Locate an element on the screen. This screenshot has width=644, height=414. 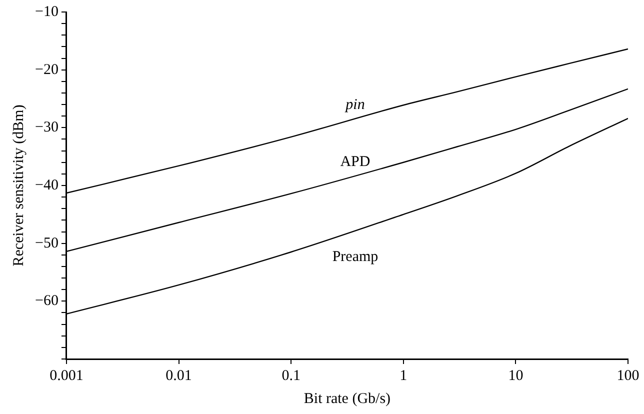
y-tick-label: −50 is located at coordinates (46, 243).